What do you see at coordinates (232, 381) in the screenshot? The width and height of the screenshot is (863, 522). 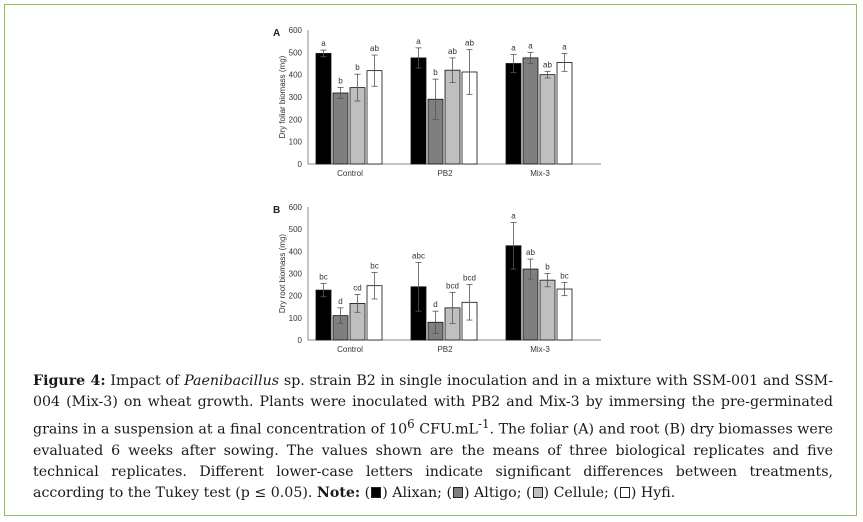 I see `caption-genus: Paenibacillus` at bounding box center [232, 381].